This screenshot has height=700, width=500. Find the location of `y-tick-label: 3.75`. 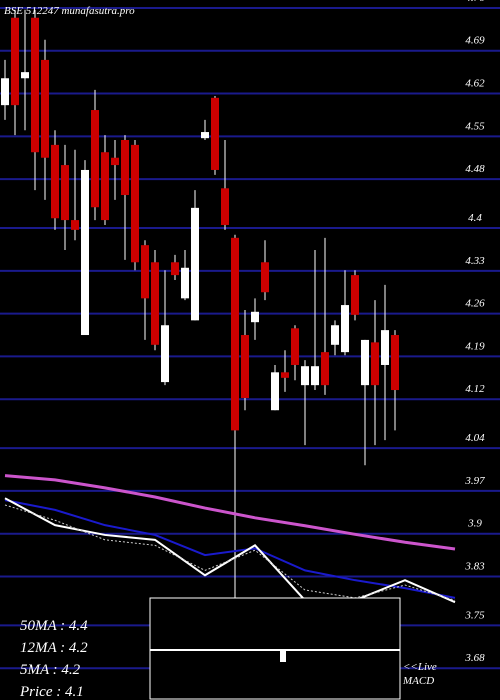

y-tick-label: 3.75 is located at coordinates (474, 615).